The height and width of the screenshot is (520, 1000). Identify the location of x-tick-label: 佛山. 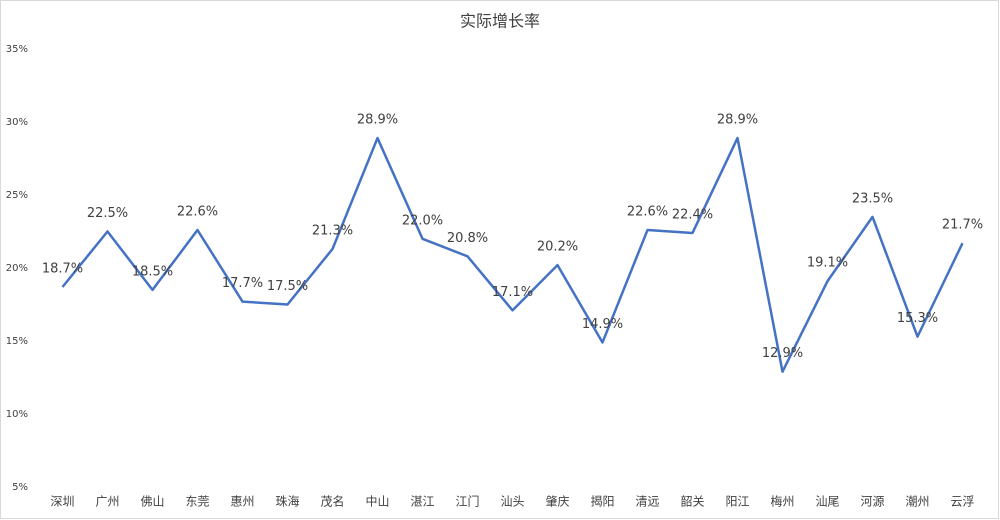
(152, 502).